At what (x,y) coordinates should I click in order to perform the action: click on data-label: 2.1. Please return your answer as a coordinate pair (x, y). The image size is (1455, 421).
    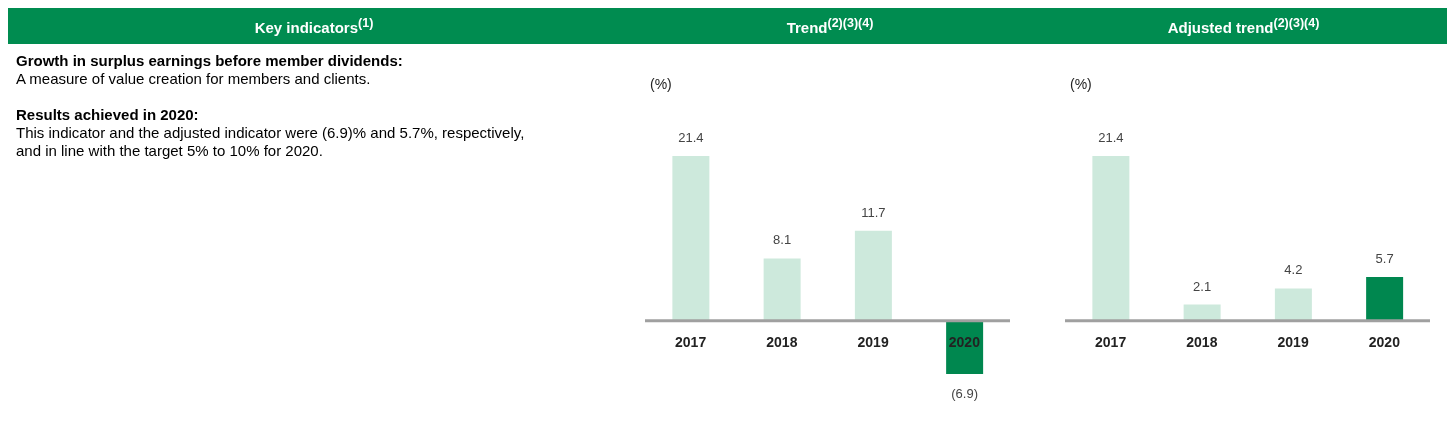
    Looking at the image, I should click on (1202, 286).